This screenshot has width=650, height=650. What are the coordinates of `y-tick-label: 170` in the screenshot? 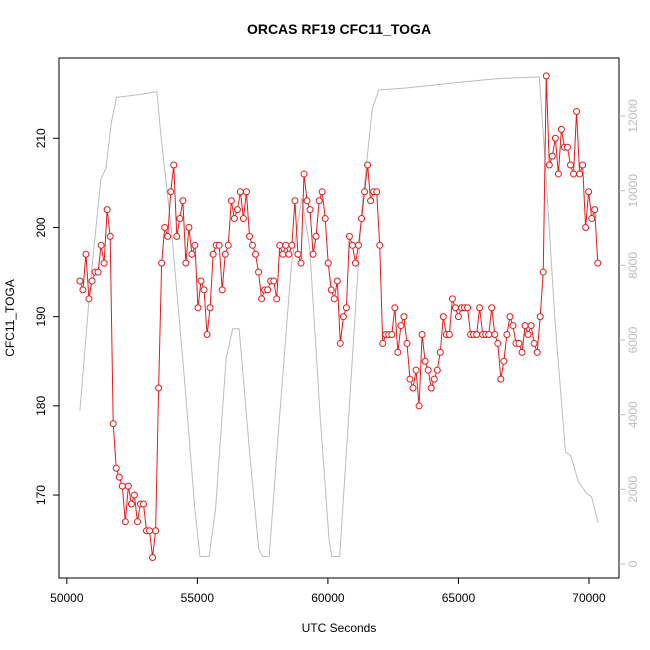 It's located at (41, 495).